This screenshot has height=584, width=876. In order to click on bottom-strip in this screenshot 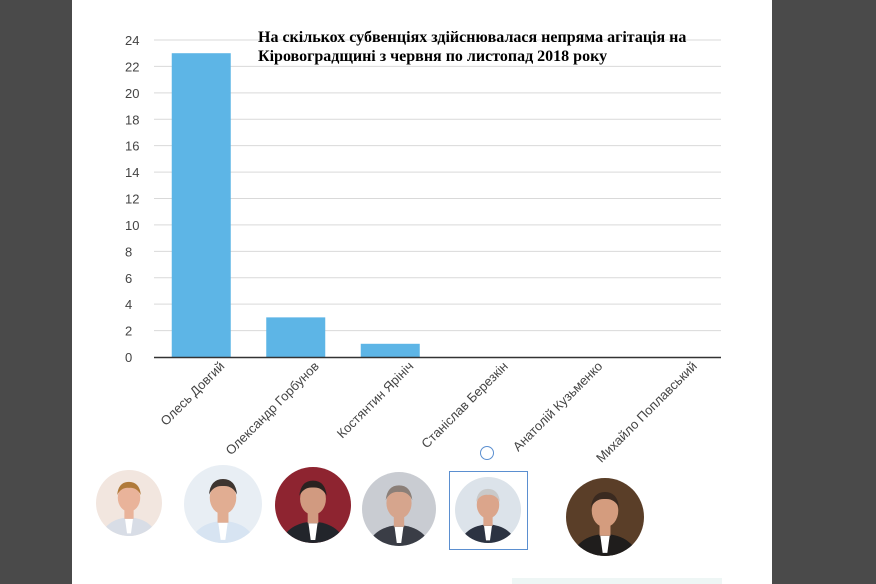, I will do `click(617, 581)`.